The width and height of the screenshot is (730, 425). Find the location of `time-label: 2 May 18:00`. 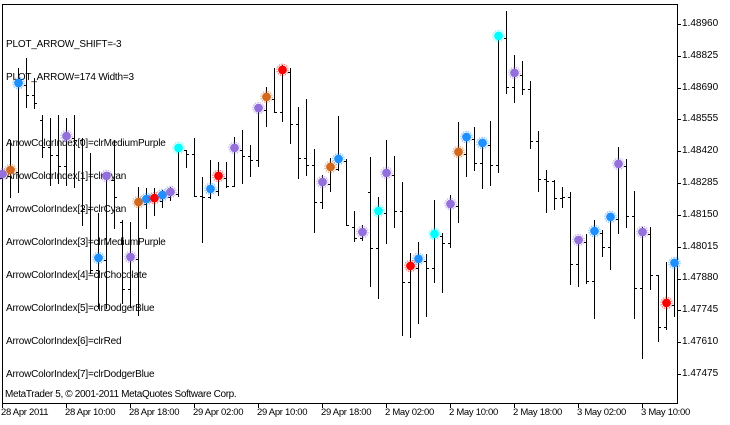

time-label: 2 May 18:00 is located at coordinates (537, 412).